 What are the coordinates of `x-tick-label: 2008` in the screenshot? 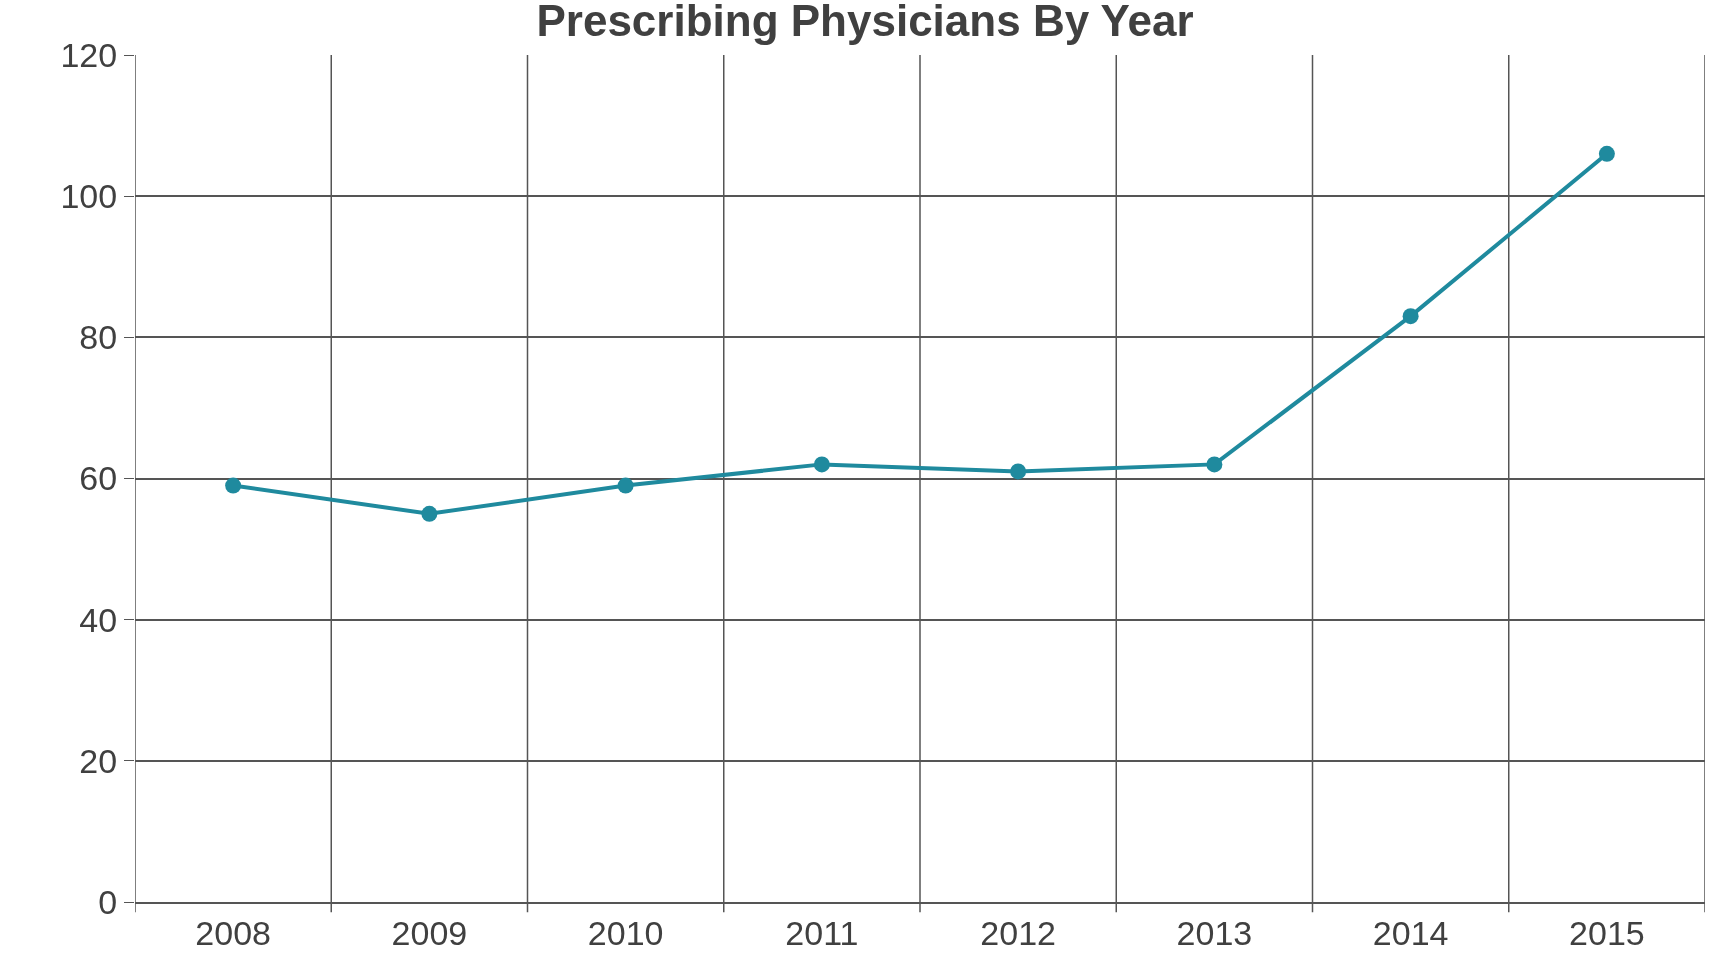 It's located at (233, 932).